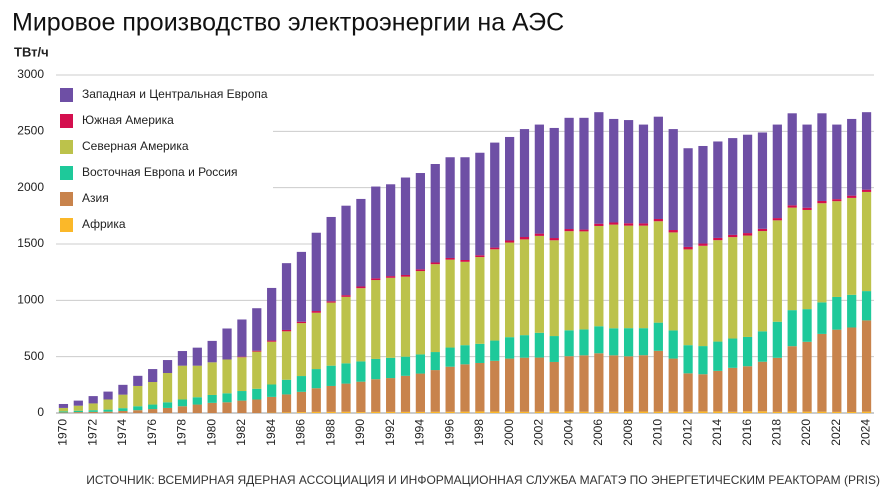 This screenshot has height=499, width=896. Describe the element at coordinates (658, 432) in the screenshot. I see `x-tick-label: 2010` at that location.